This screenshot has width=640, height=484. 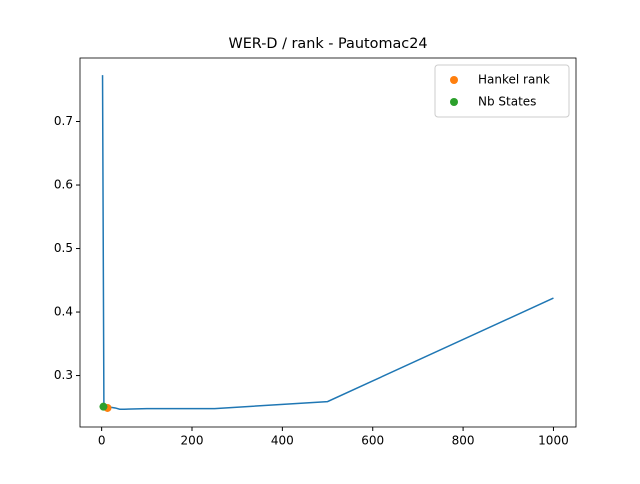 What do you see at coordinates (192, 441) in the screenshot?
I see `x-tick-label: 200` at bounding box center [192, 441].